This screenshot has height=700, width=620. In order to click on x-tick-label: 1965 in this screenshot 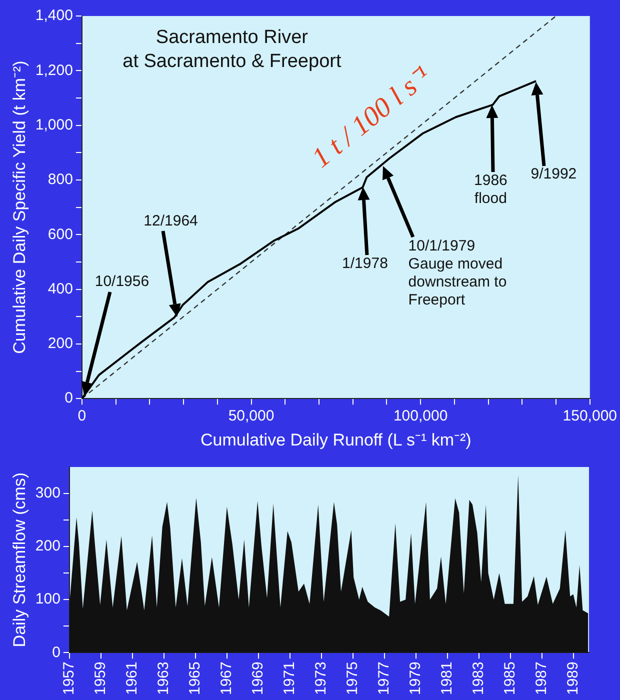, I will do `click(195, 679)`.